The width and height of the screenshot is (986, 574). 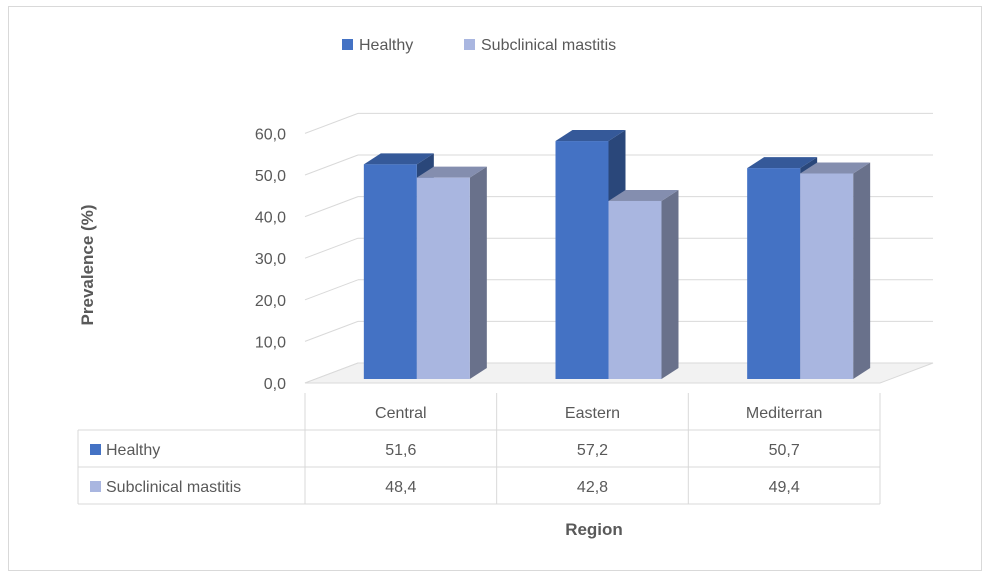 I want to click on y-tick-label: 30,0, so click(x=270, y=259).